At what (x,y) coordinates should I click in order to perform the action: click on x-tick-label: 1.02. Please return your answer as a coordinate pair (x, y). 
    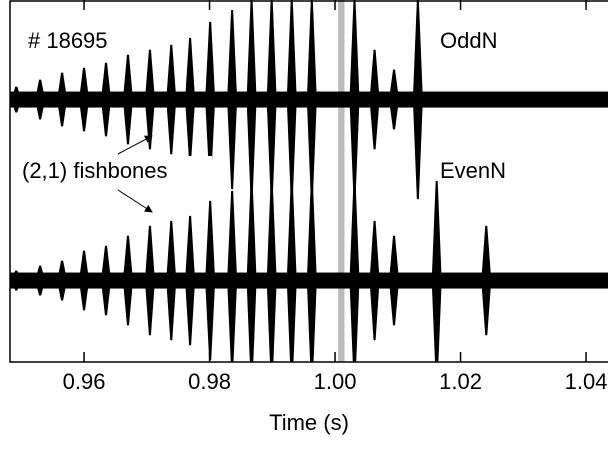
    Looking at the image, I should click on (460, 381).